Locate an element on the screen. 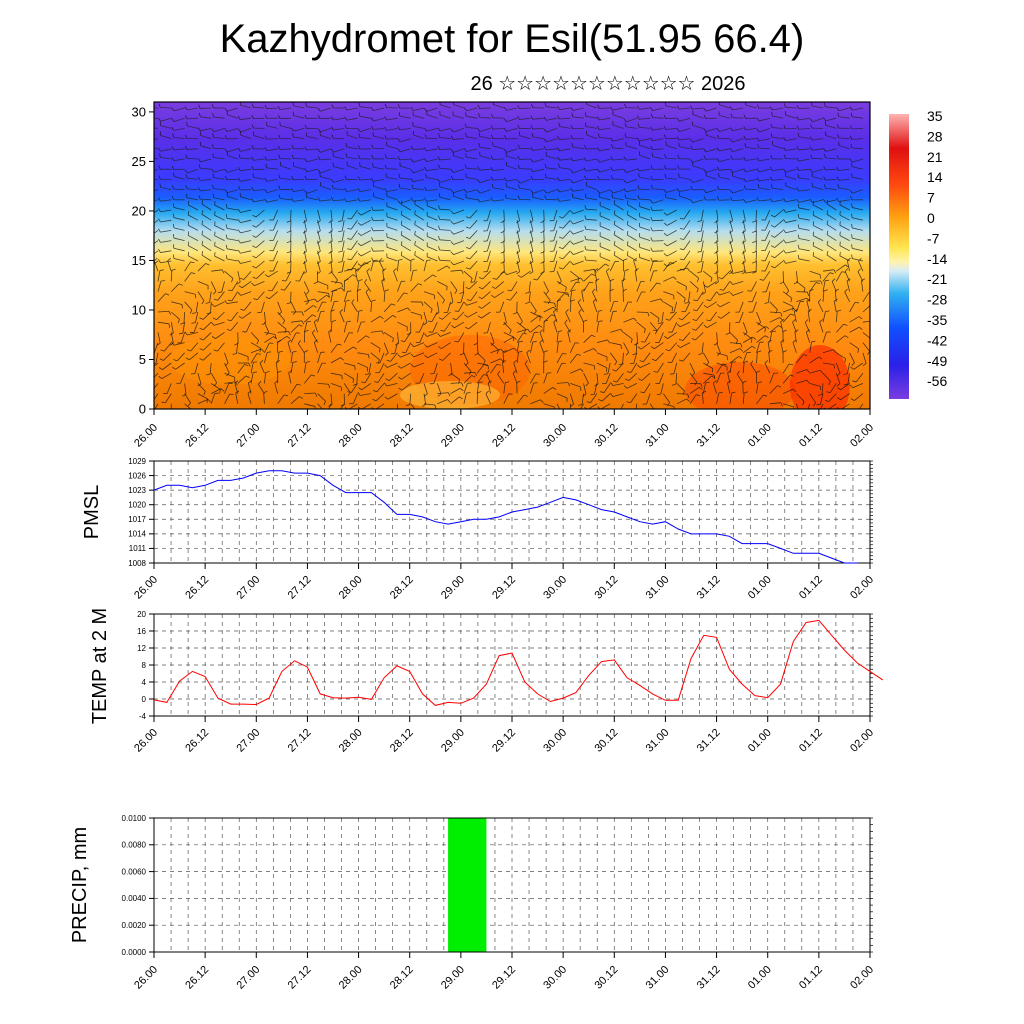 The height and width of the screenshot is (1024, 1024). chart-subtitle: 26 ☆☆☆☆☆☆☆☆☆☆☆ 2026 is located at coordinates (608, 84).